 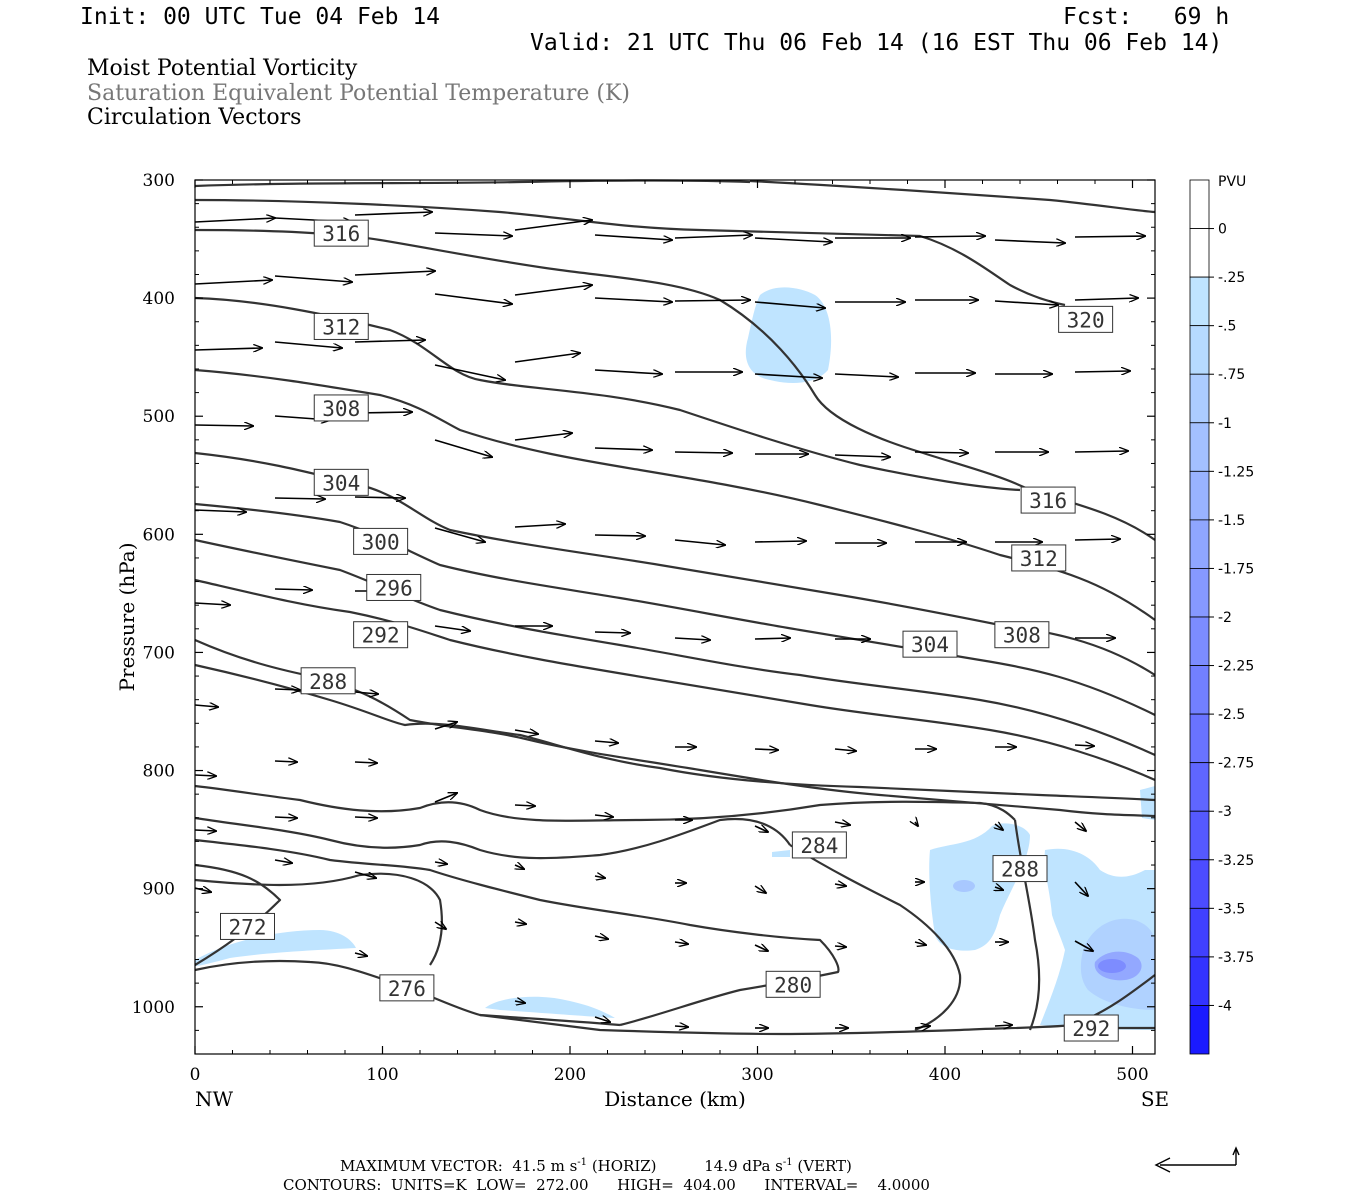 I want to click on y-tick-label: 800, so click(x=159, y=772).